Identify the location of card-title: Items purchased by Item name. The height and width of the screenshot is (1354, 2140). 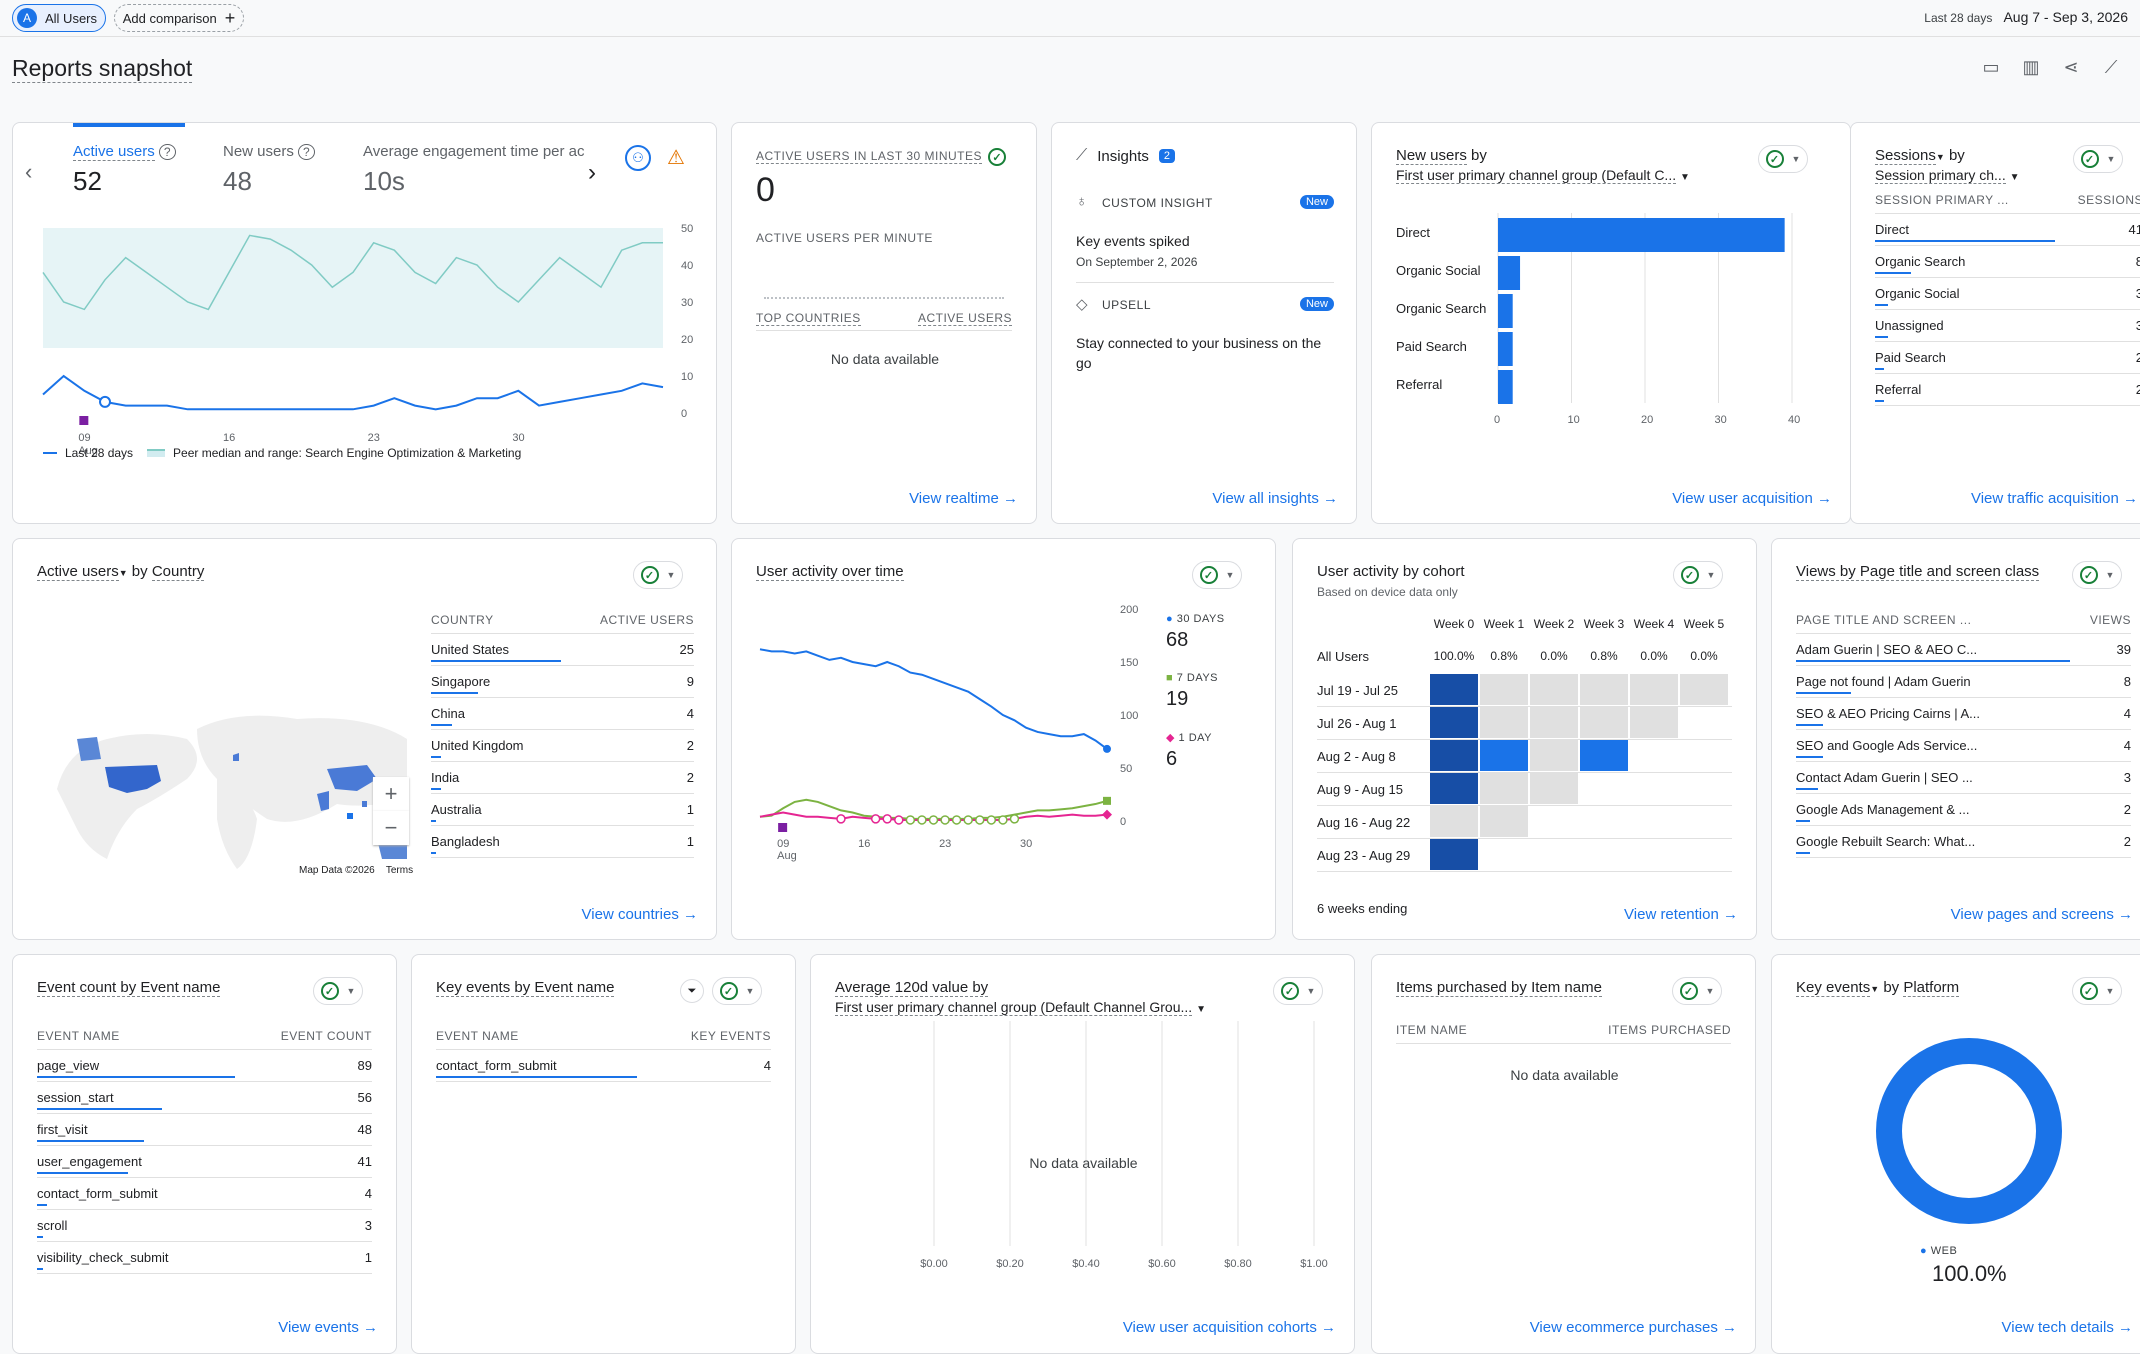
(1499, 988).